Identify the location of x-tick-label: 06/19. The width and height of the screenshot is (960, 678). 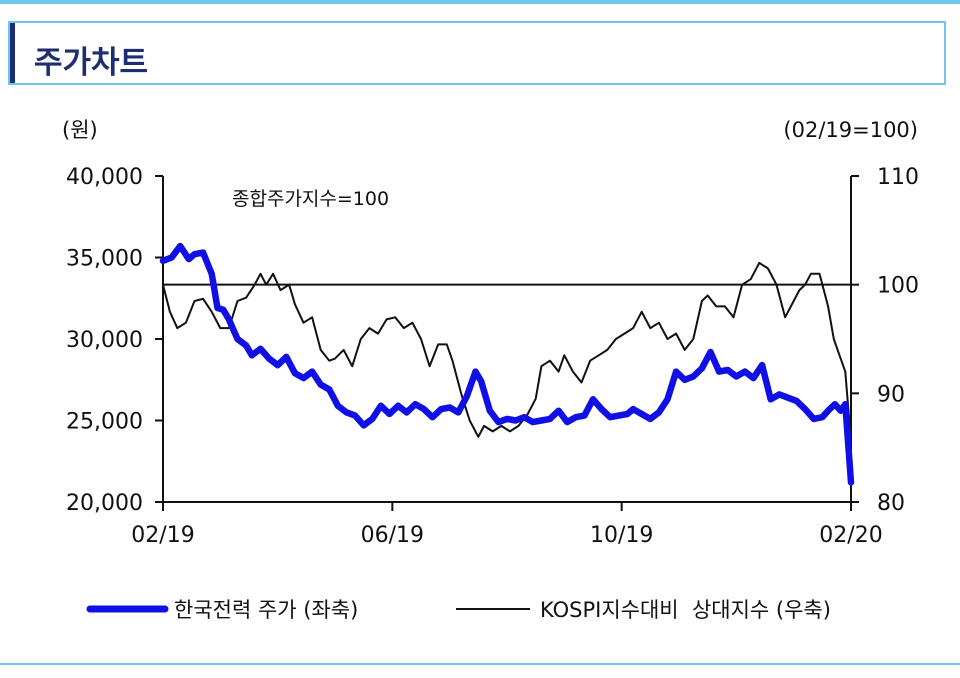
(392, 535).